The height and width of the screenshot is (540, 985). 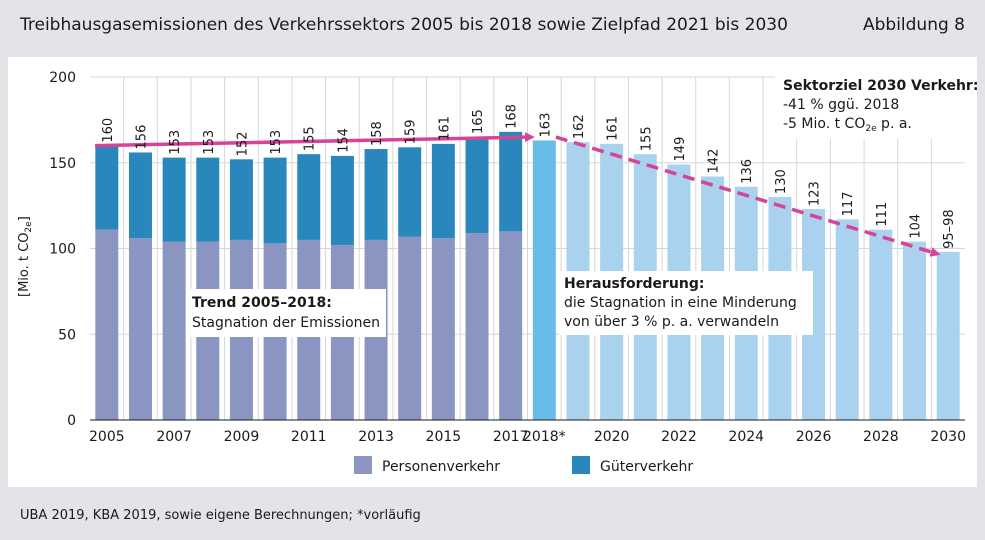 What do you see at coordinates (545, 125) in the screenshot?
I see `value-label-2018*: 163` at bounding box center [545, 125].